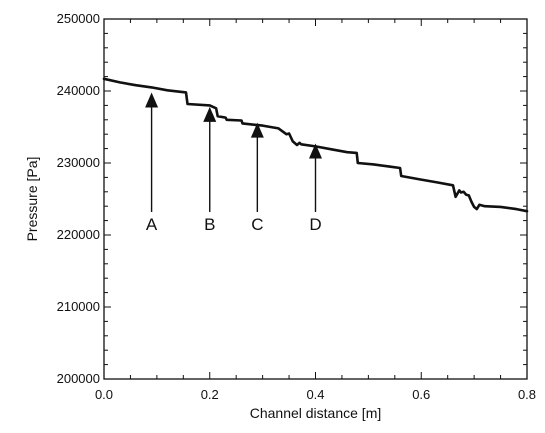 Image resolution: width=545 pixels, height=433 pixels. I want to click on y-tick-label: 240000, so click(78, 90).